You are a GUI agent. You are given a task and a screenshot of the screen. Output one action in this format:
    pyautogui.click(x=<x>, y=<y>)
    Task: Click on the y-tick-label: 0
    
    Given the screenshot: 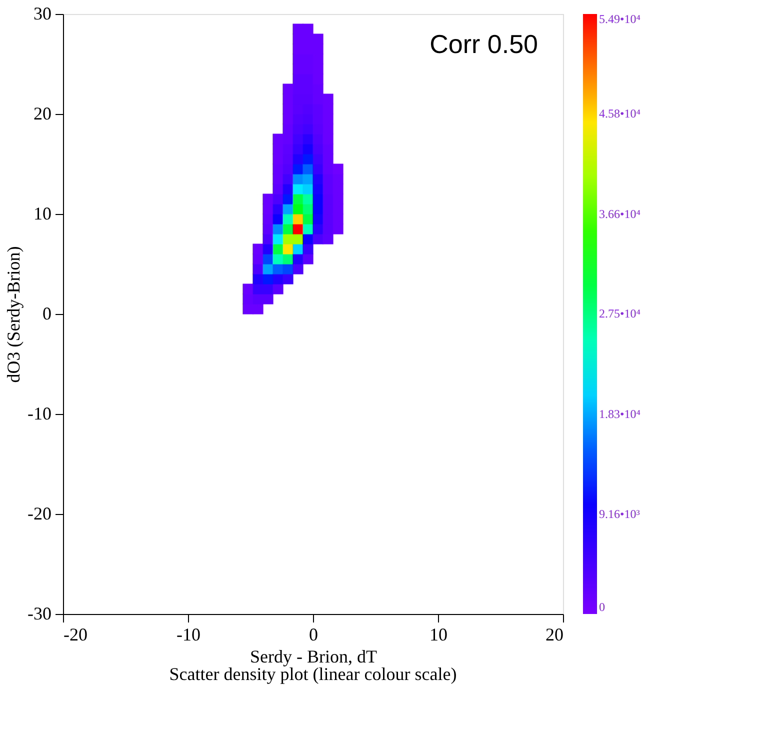 What is the action you would take?
    pyautogui.click(x=47, y=314)
    